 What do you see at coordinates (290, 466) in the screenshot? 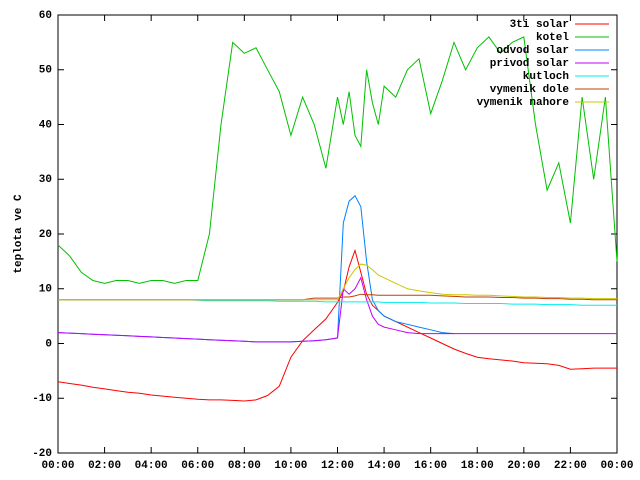
I see `x-tick-label: 10:00` at bounding box center [290, 466].